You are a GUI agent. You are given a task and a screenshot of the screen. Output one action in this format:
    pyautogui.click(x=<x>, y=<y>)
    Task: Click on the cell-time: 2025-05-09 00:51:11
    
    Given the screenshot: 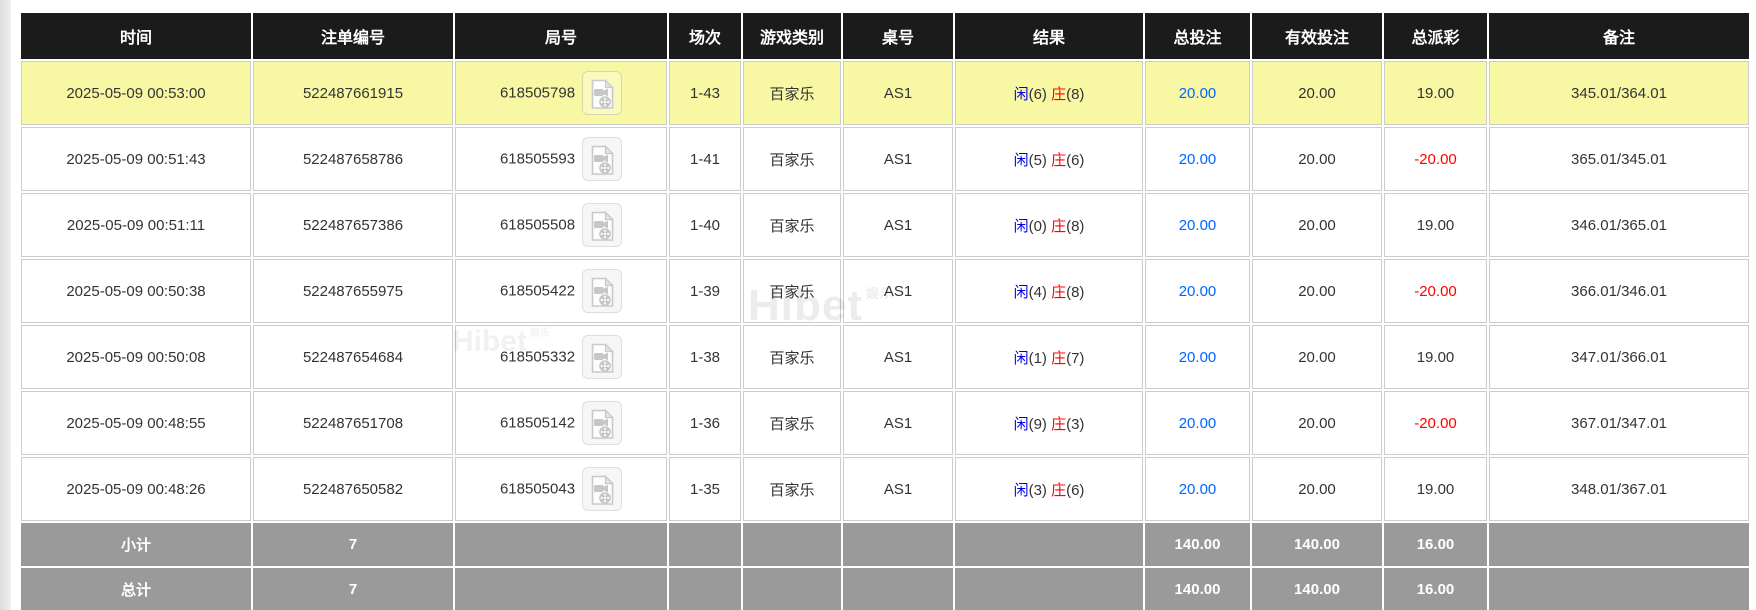 What is the action you would take?
    pyautogui.click(x=136, y=225)
    